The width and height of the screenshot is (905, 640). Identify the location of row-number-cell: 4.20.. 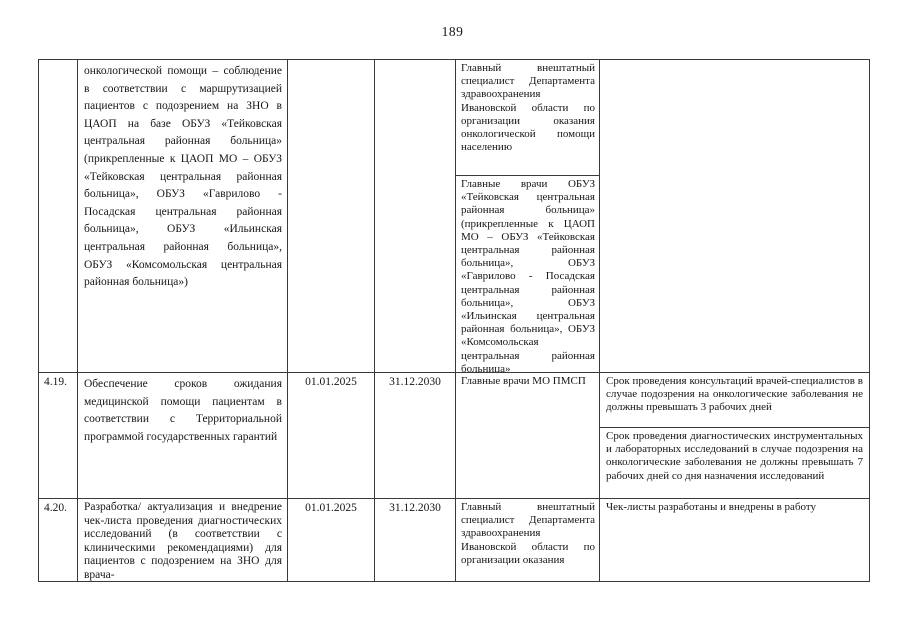
(58, 540).